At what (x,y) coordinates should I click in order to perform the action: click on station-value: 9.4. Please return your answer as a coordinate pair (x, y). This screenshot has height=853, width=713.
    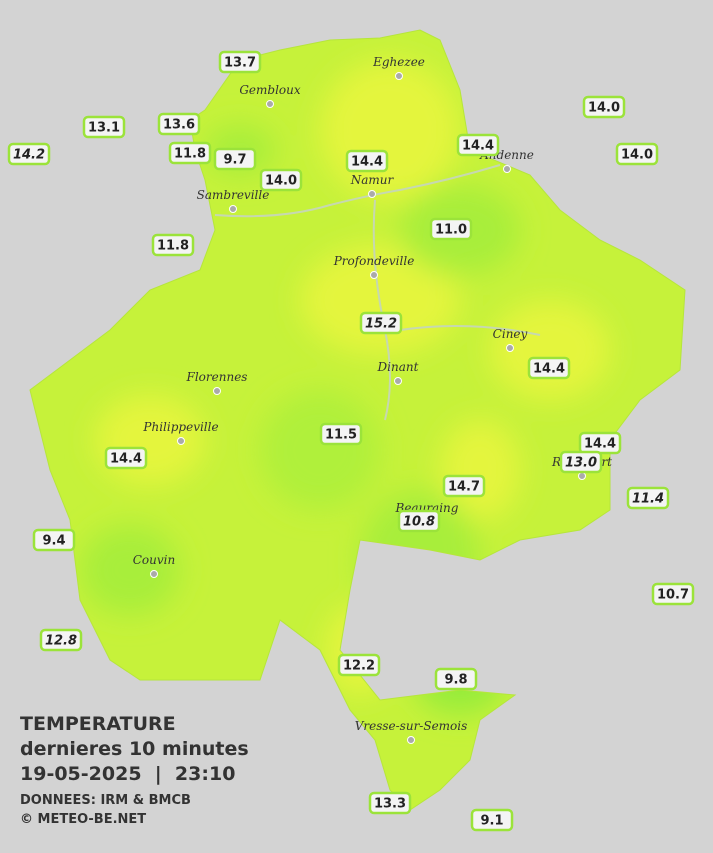
    Looking at the image, I should click on (53, 541).